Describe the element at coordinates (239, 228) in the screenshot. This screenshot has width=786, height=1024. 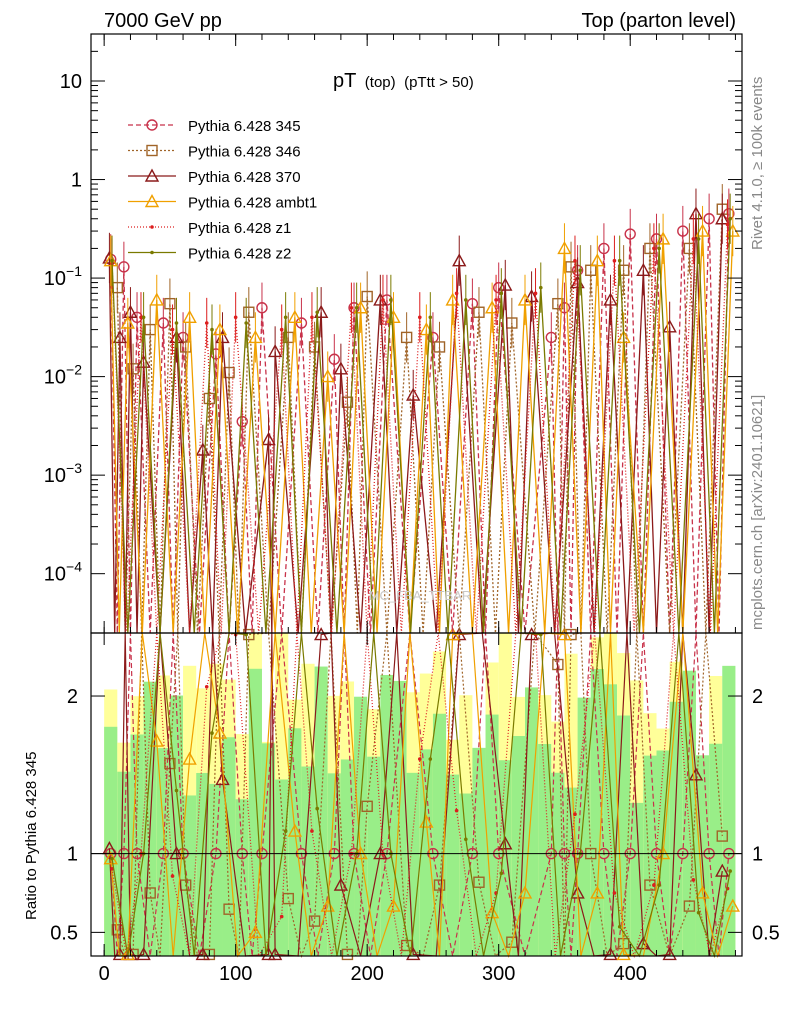
I see `legend-label: Pythia 6.428 z1` at that location.